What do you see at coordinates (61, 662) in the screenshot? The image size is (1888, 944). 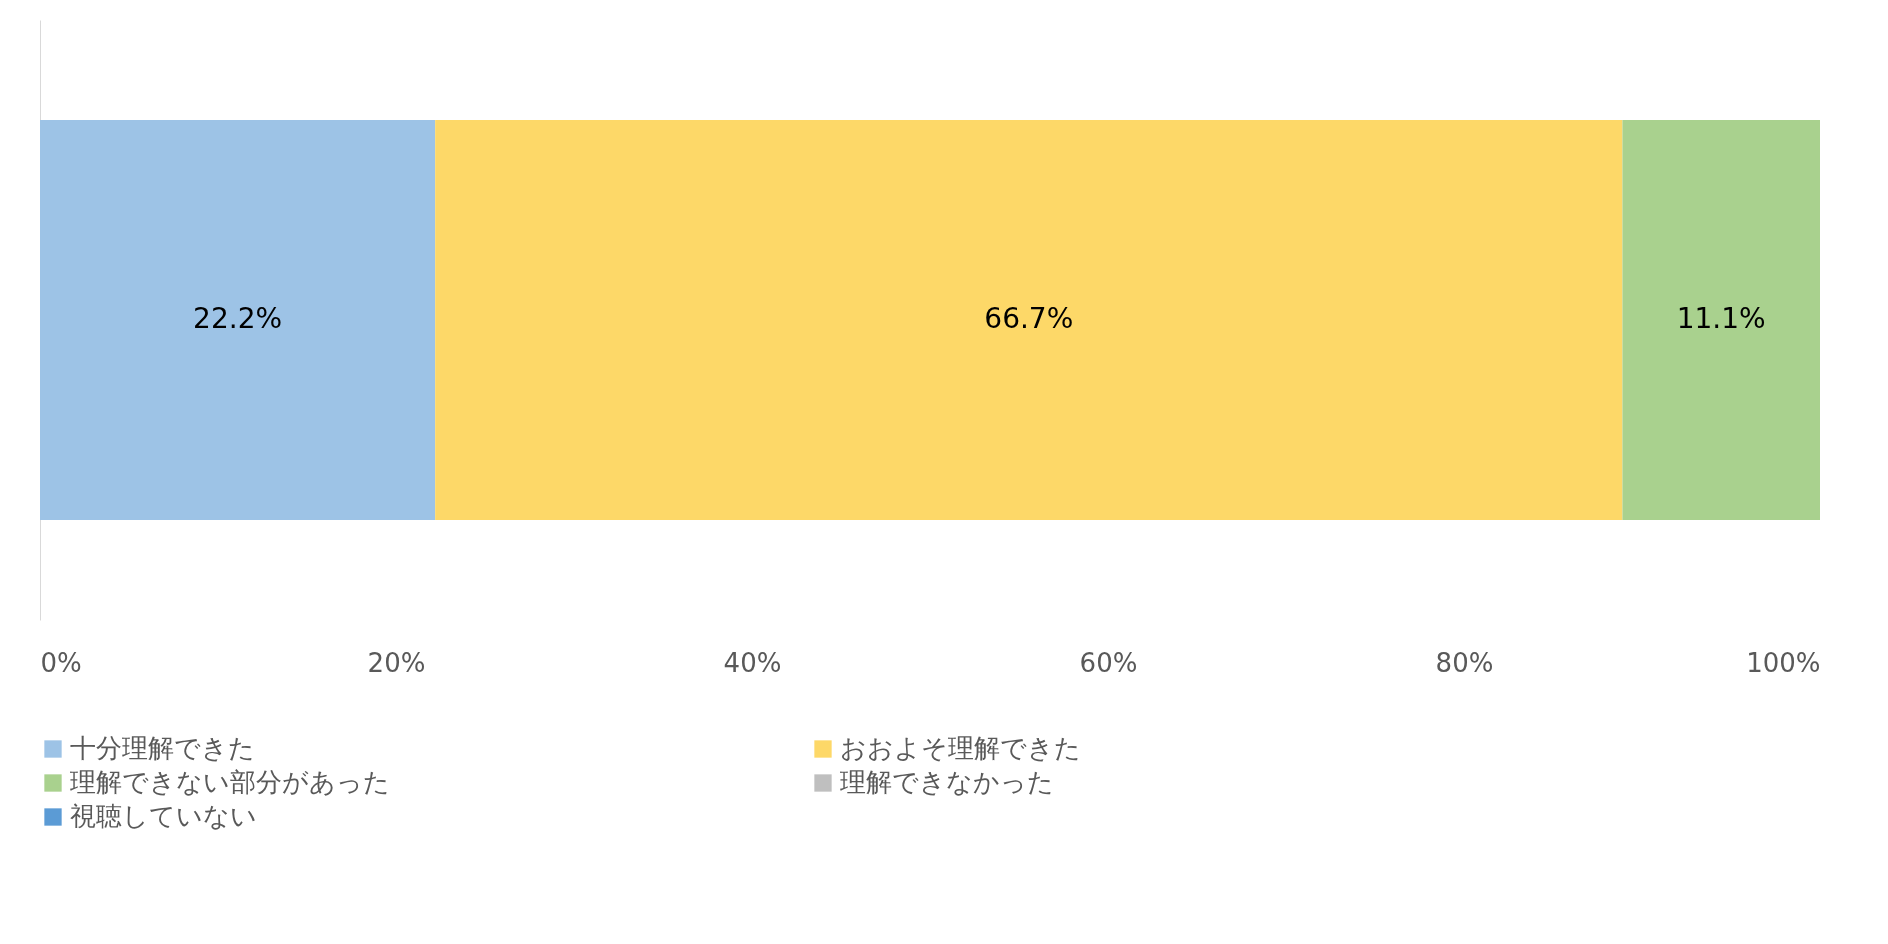 I see `x-tick-label: 0%` at bounding box center [61, 662].